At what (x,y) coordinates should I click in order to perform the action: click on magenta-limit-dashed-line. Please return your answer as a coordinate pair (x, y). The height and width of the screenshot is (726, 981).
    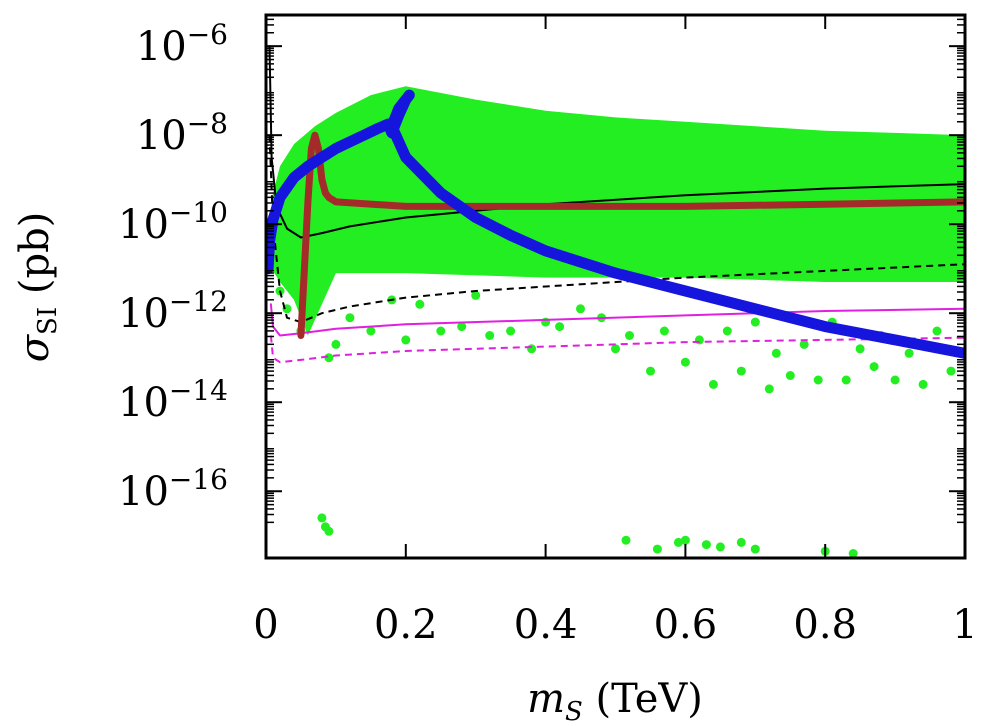
    Looking at the image, I should click on (617, 349).